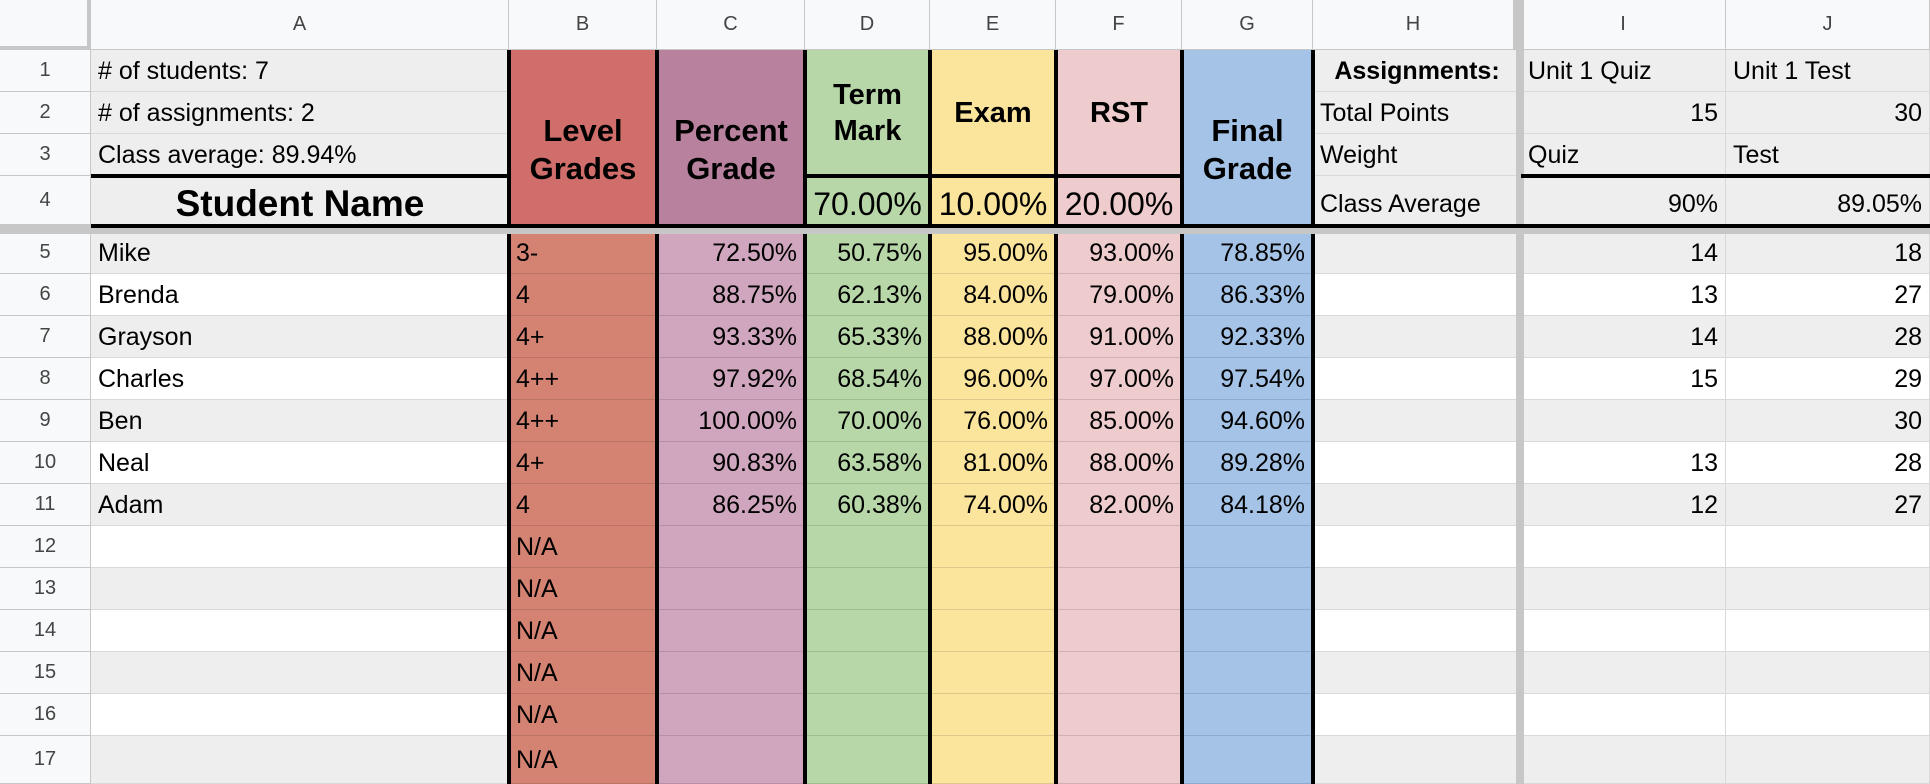 The height and width of the screenshot is (784, 1930). I want to click on percent-grade-cell: 88.75%, so click(754, 294).